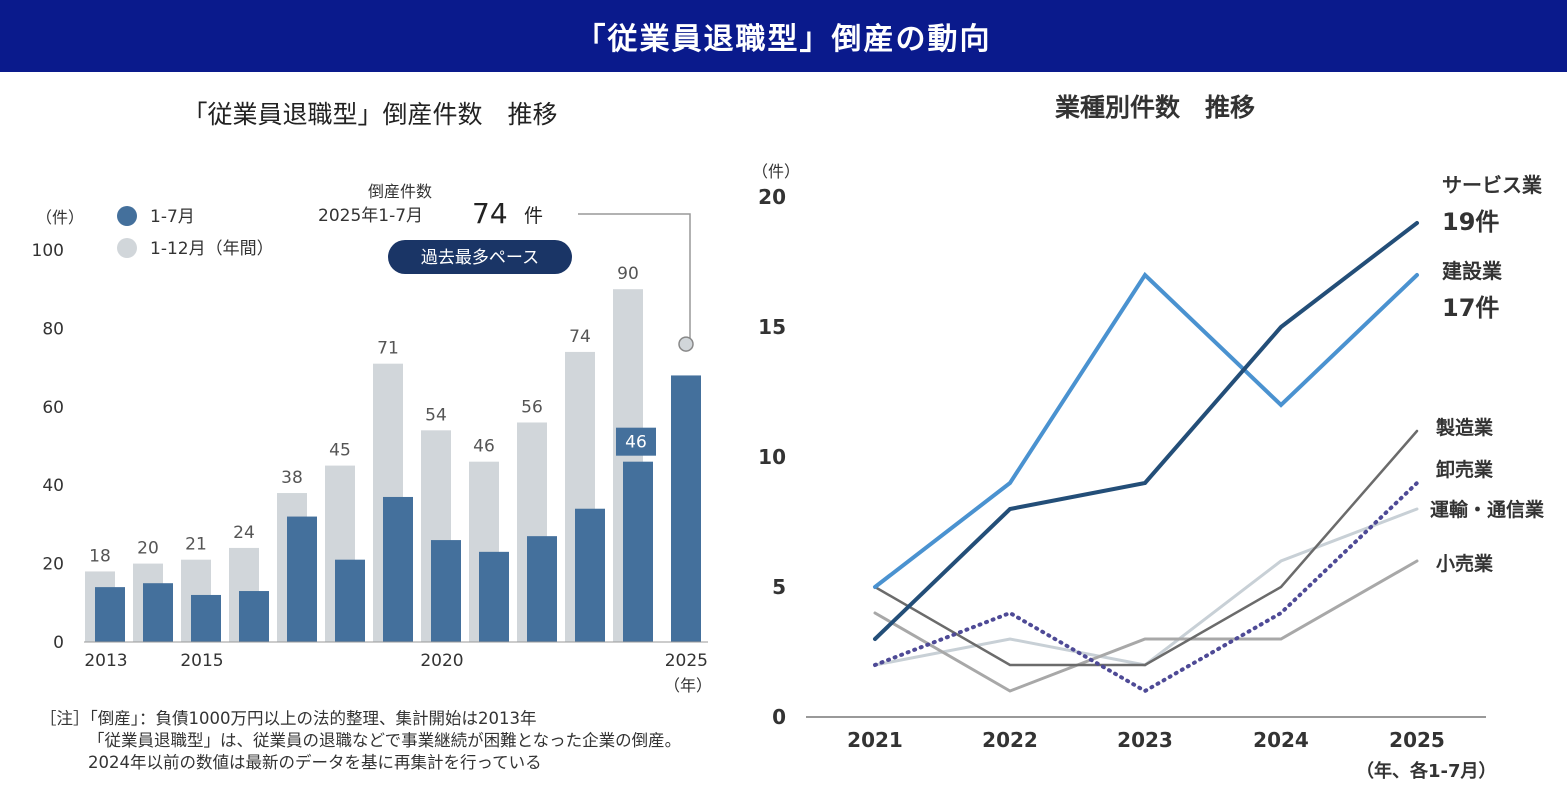  I want to click on footnote-line-1: ［注］「倒産」：負債1000万円以上の法的整理、集計開始は2013年, so click(288, 718).